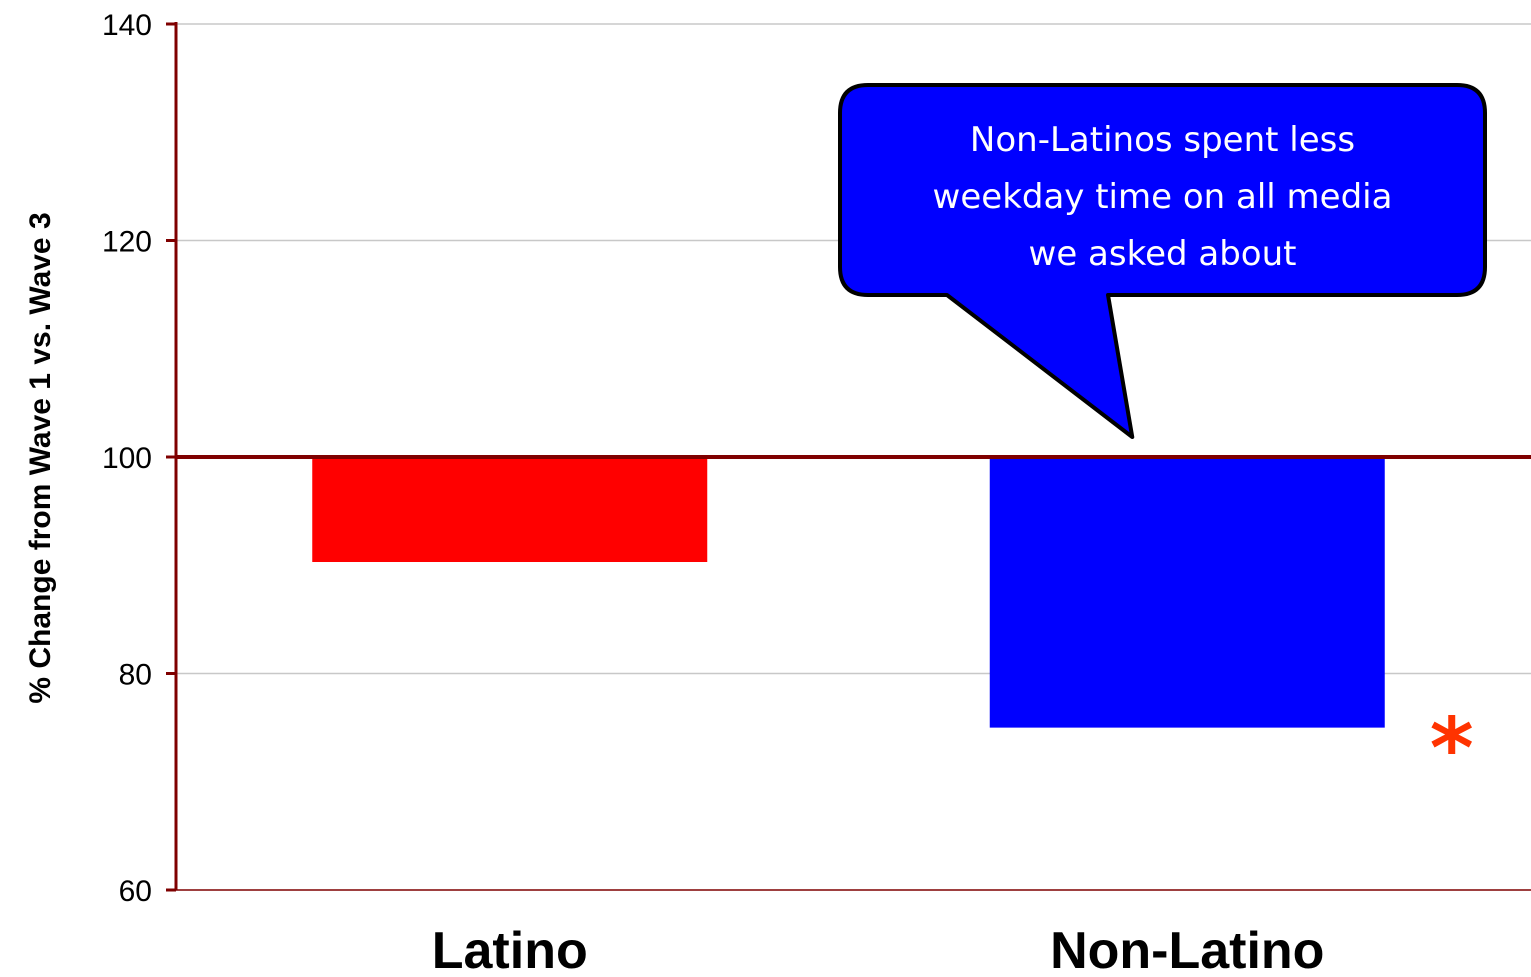 The height and width of the screenshot is (977, 1531). I want to click on bar-latino, so click(510, 510).